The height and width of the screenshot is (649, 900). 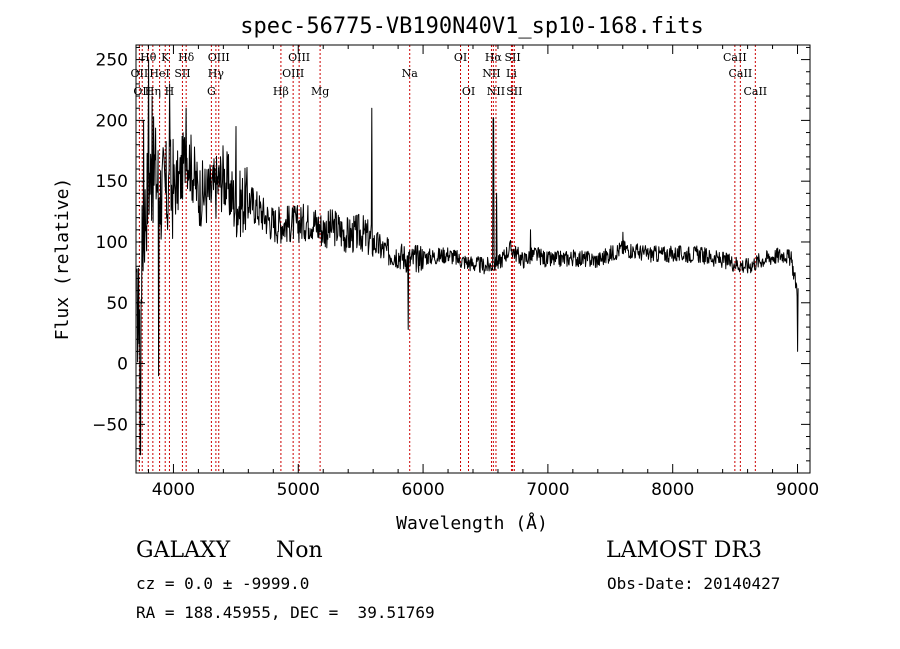 I want to click on redshift-cz: cz = 0.0 ± -9999.0, so click(x=223, y=583).